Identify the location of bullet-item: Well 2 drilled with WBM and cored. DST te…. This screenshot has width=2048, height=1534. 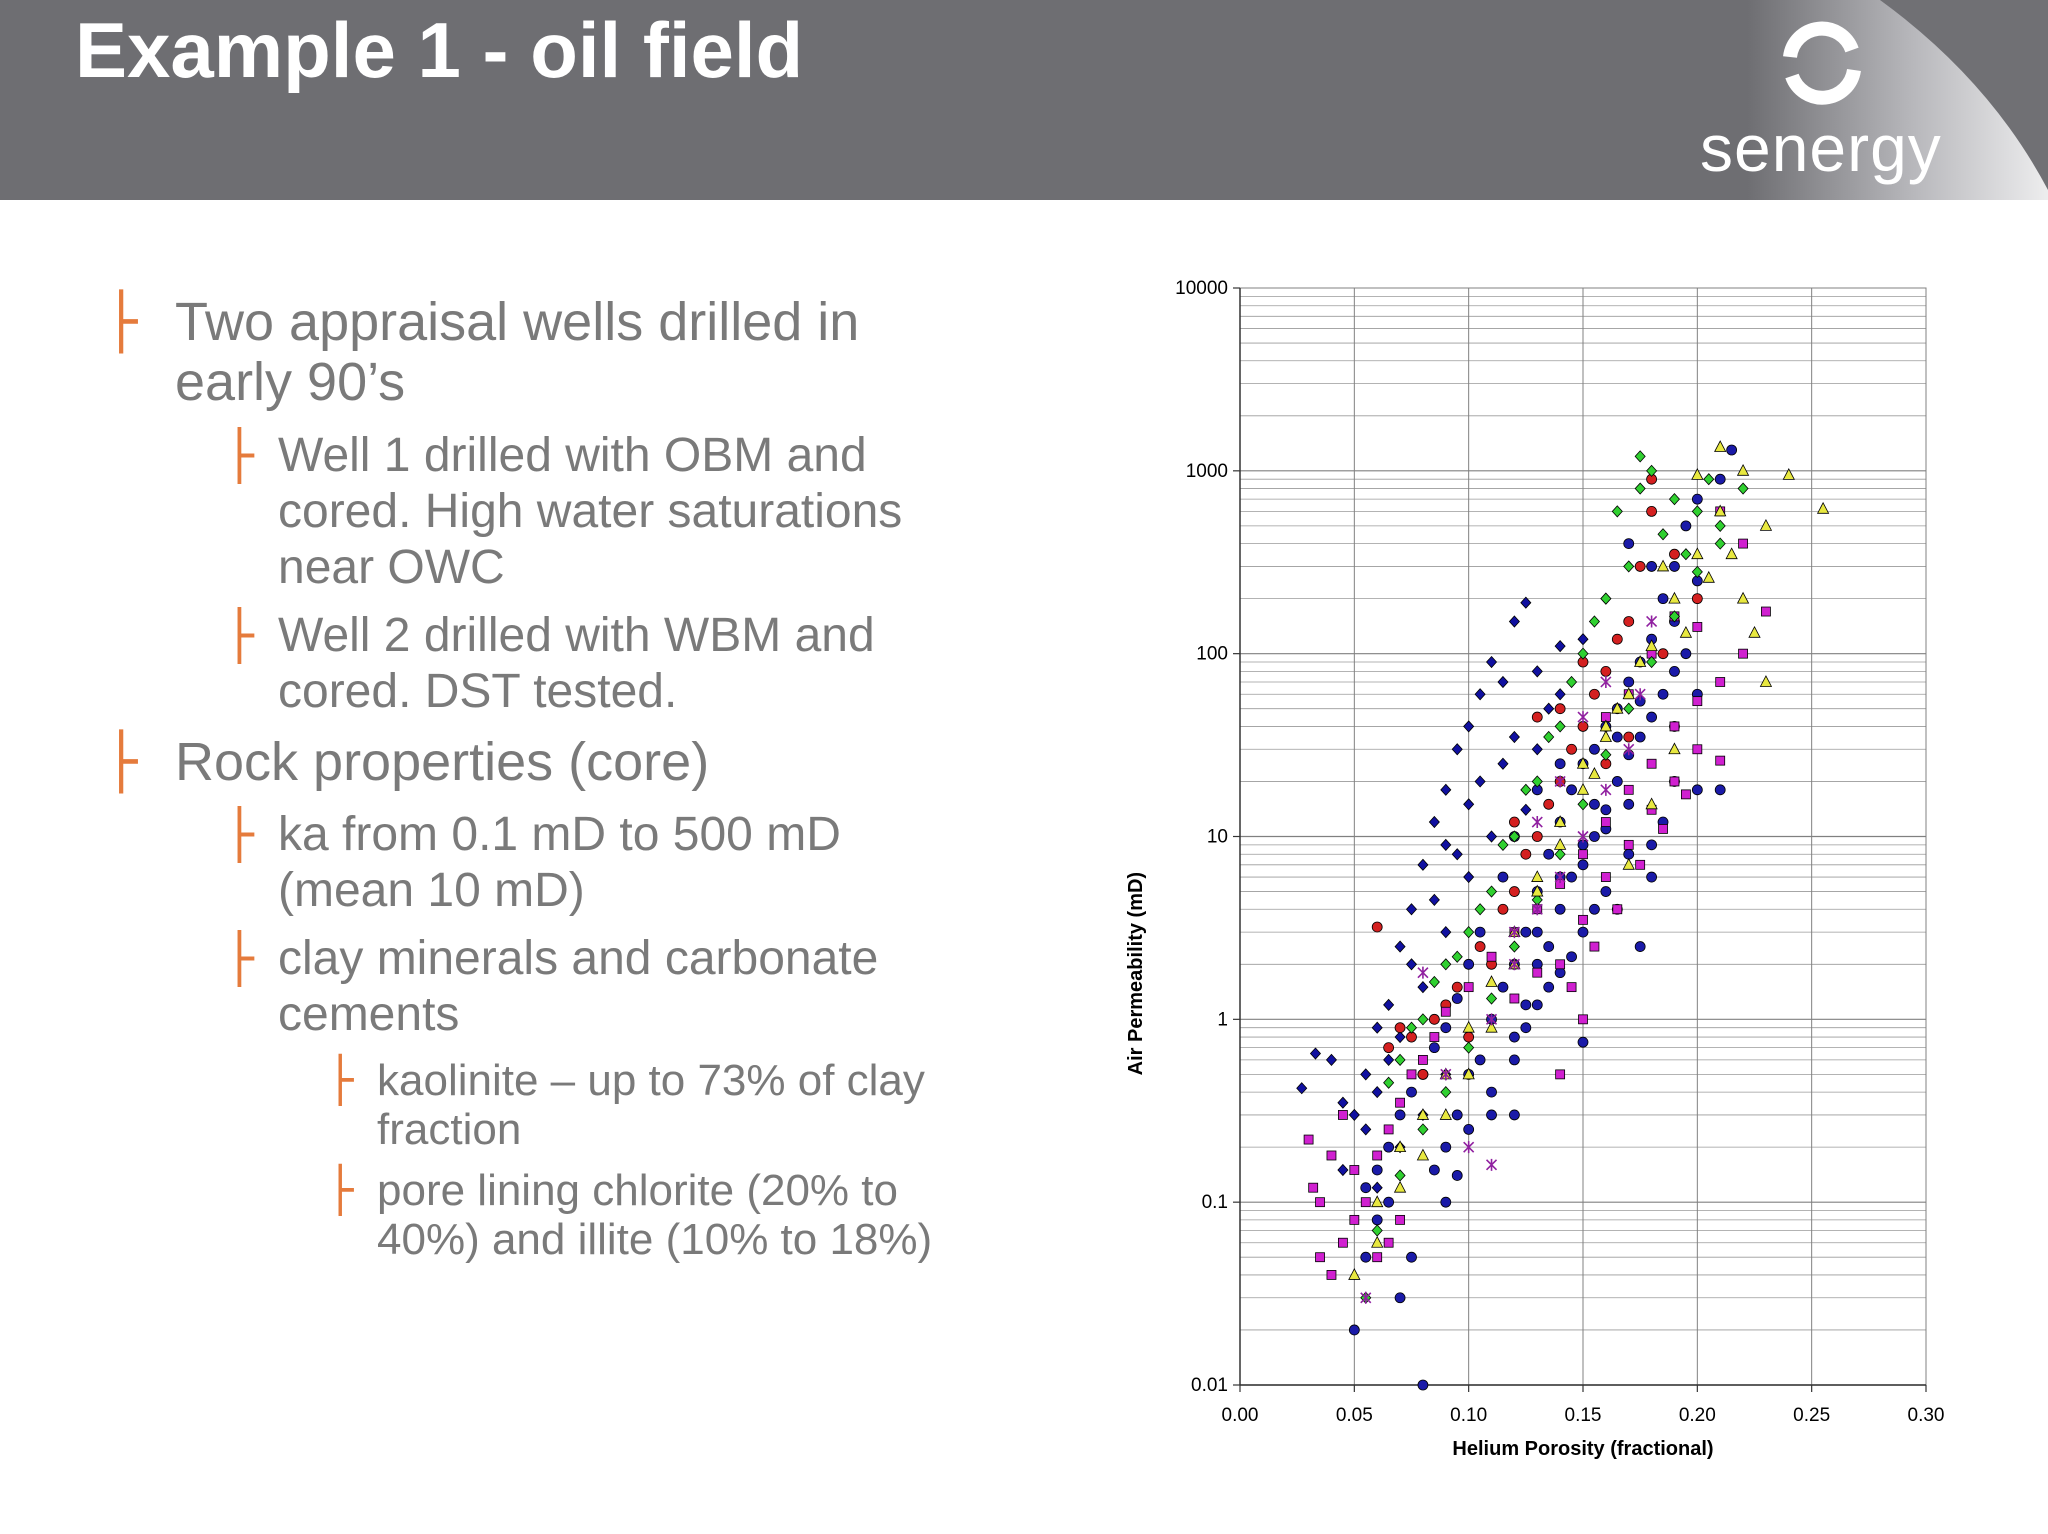
(576, 664).